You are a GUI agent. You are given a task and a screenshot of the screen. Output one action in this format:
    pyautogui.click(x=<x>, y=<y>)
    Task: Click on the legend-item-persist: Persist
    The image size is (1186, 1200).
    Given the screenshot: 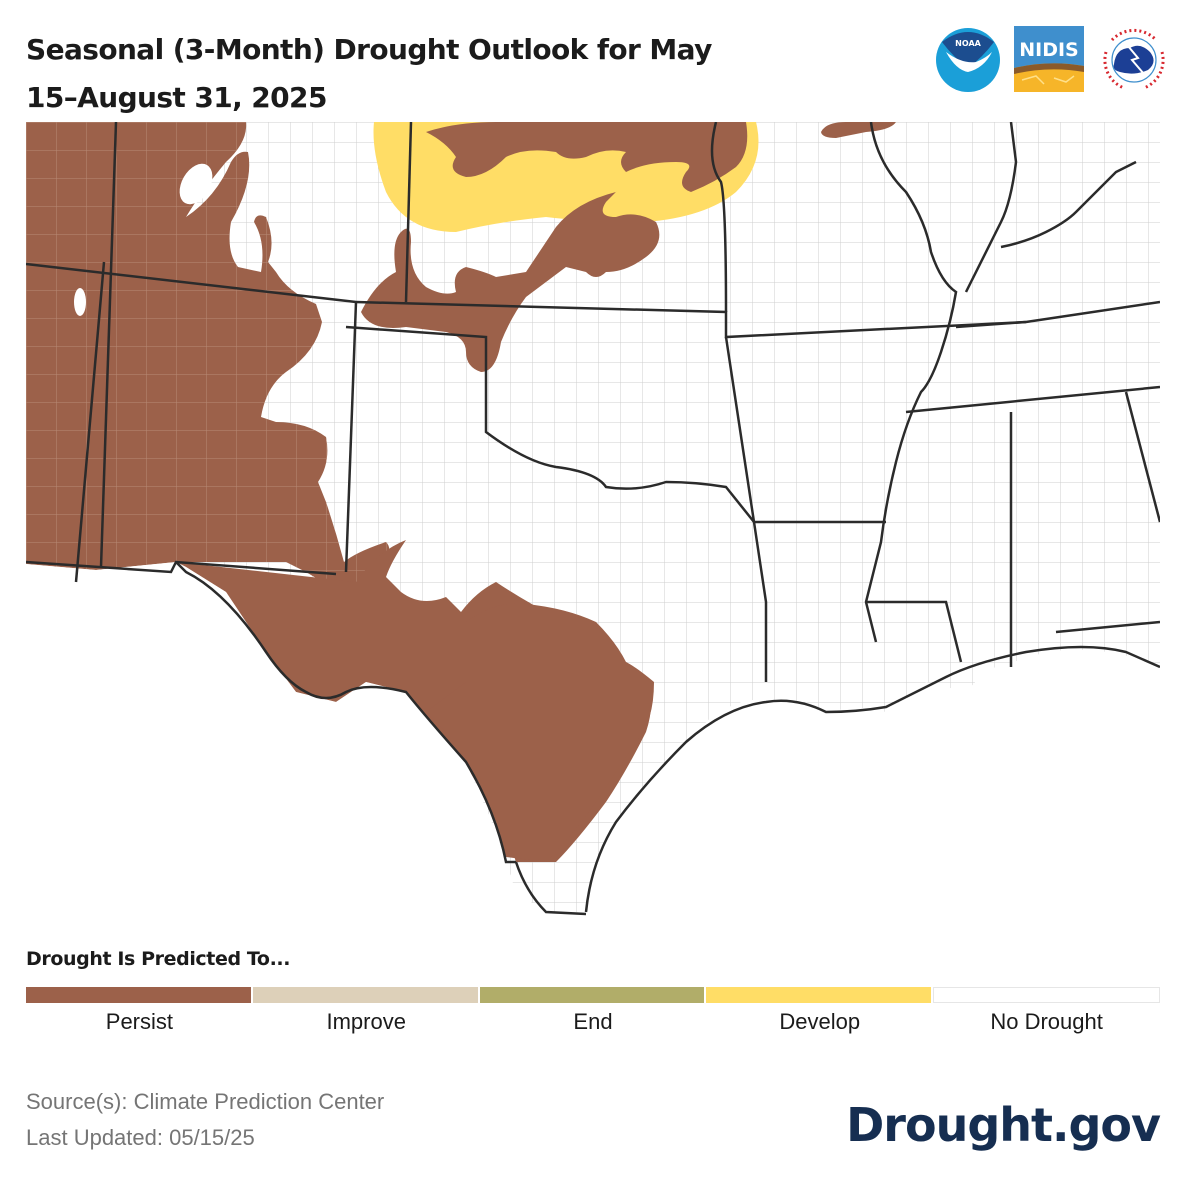 What is the action you would take?
    pyautogui.click(x=139, y=1011)
    